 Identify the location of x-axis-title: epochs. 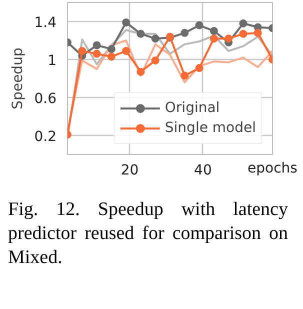
(273, 168).